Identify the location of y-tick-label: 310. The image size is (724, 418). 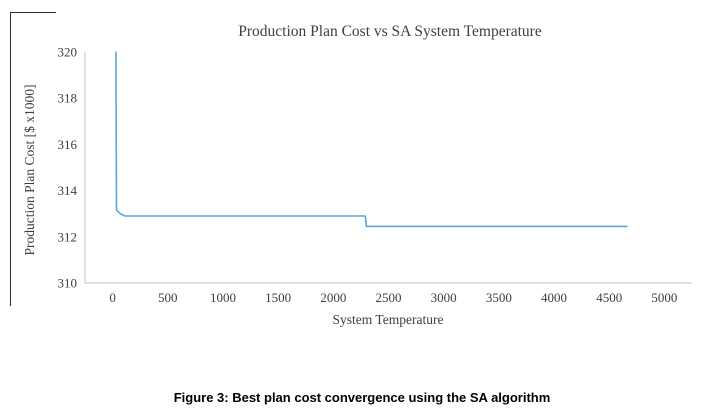
(68, 283).